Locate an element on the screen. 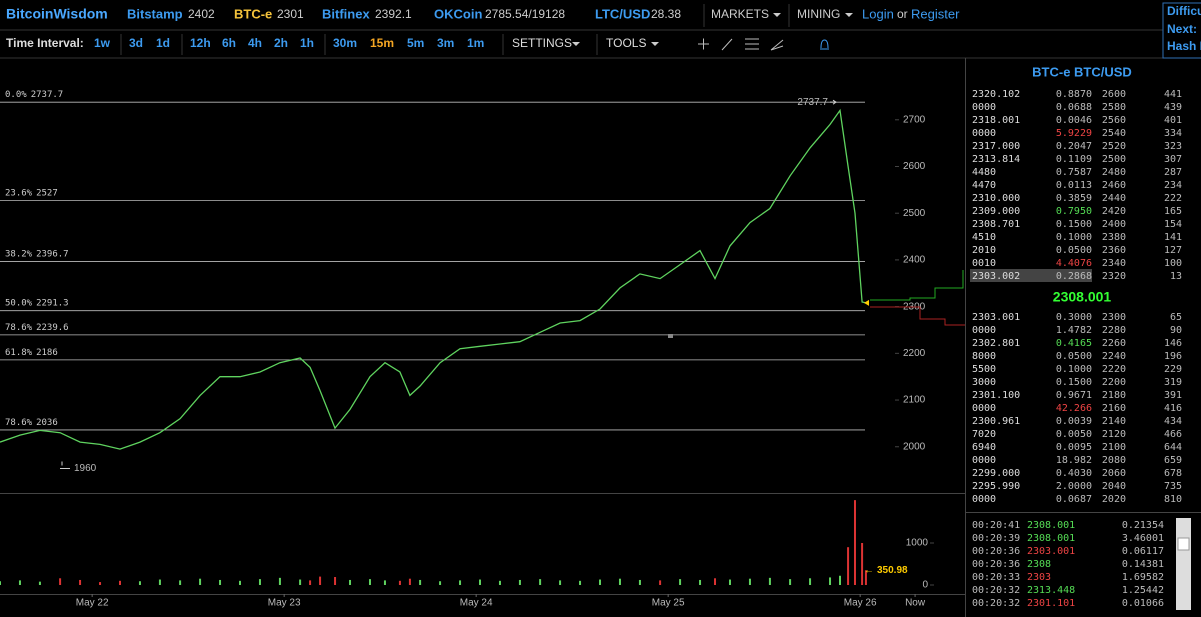 This screenshot has height=617, width=1201. book-total: 466 is located at coordinates (1173, 434).